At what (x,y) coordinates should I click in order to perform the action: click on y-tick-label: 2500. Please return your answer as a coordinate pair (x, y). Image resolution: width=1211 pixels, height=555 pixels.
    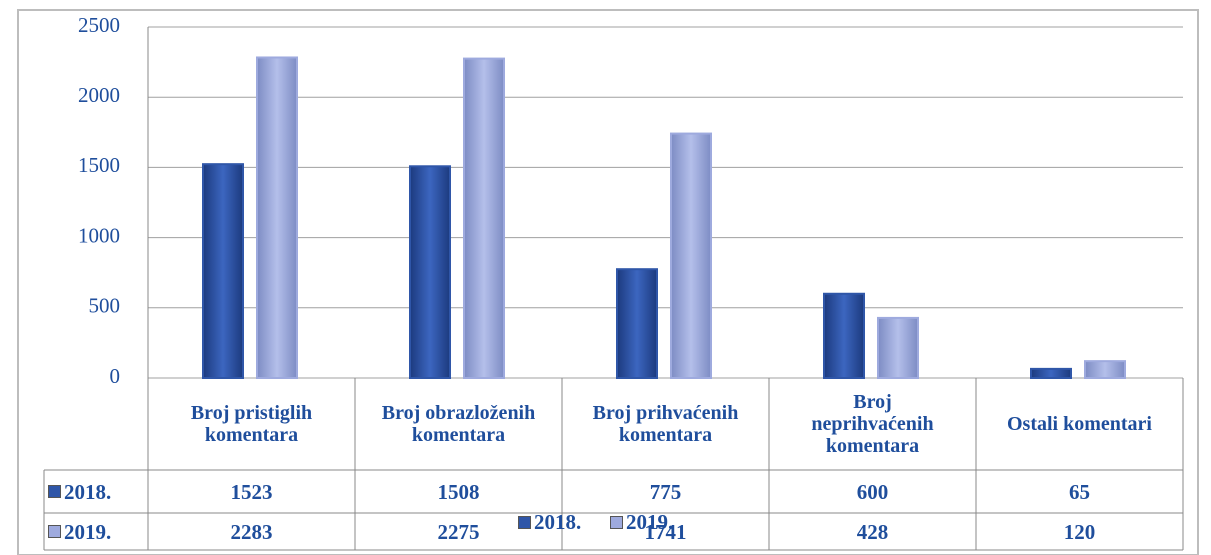
    Looking at the image, I should click on (99, 25).